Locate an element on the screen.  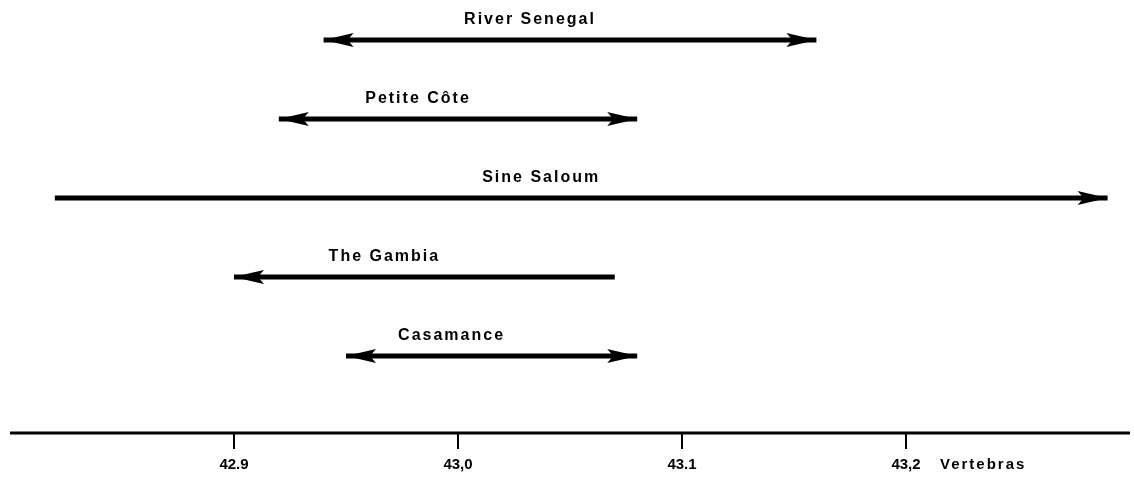
y-tick-label: The Gambia is located at coordinates (384, 255).